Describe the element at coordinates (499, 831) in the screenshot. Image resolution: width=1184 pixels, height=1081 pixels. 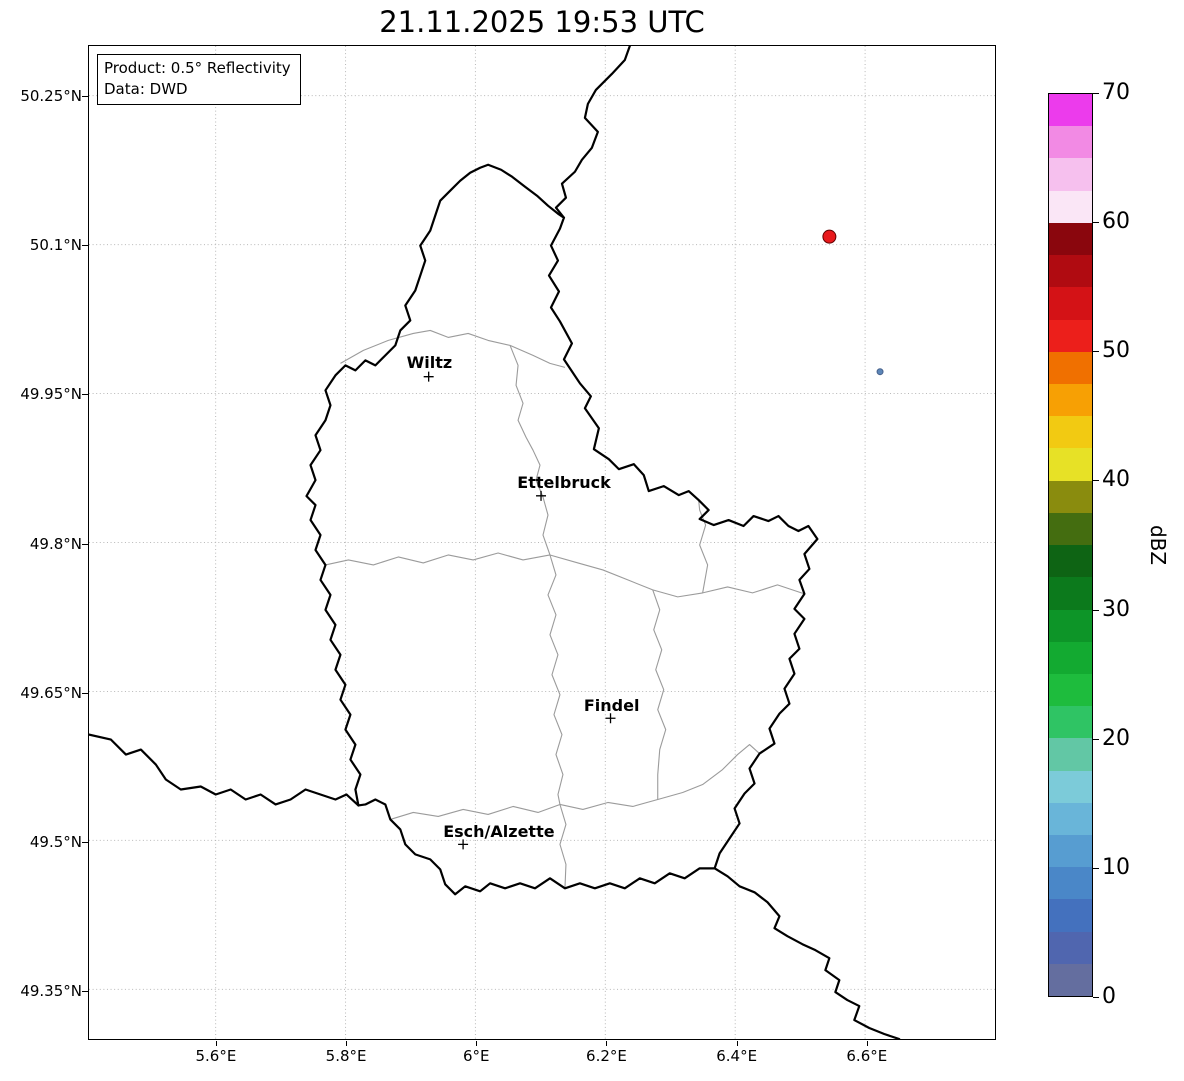
I see `city-label: Esch/Alzette` at that location.